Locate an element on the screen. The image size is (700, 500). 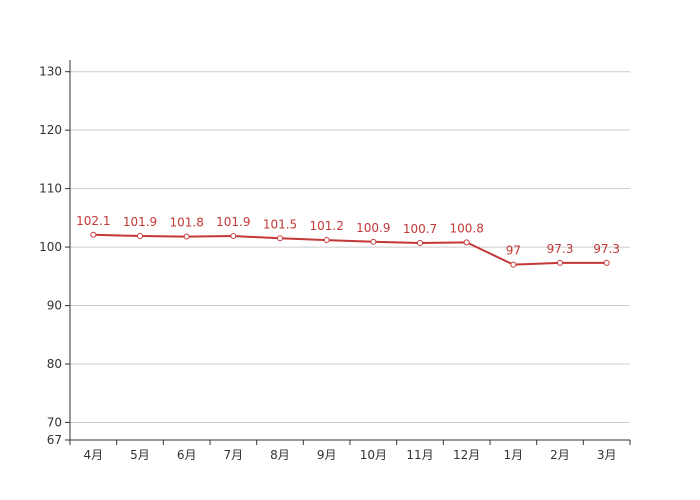
data-label: 100.9 is located at coordinates (373, 228).